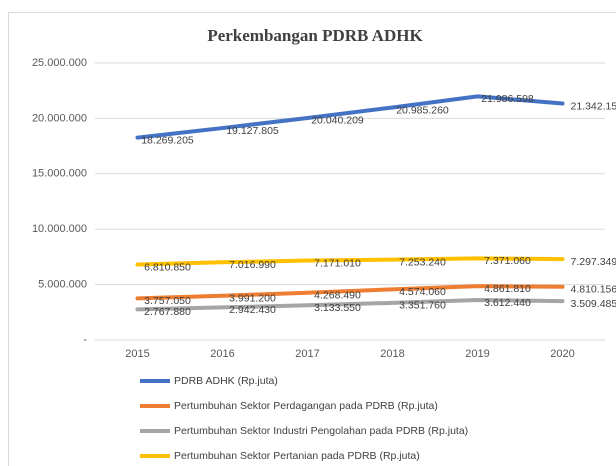 Image resolution: width=616 pixels, height=466 pixels. Describe the element at coordinates (167, 140) in the screenshot. I see `data-label: 18.269.205` at that location.